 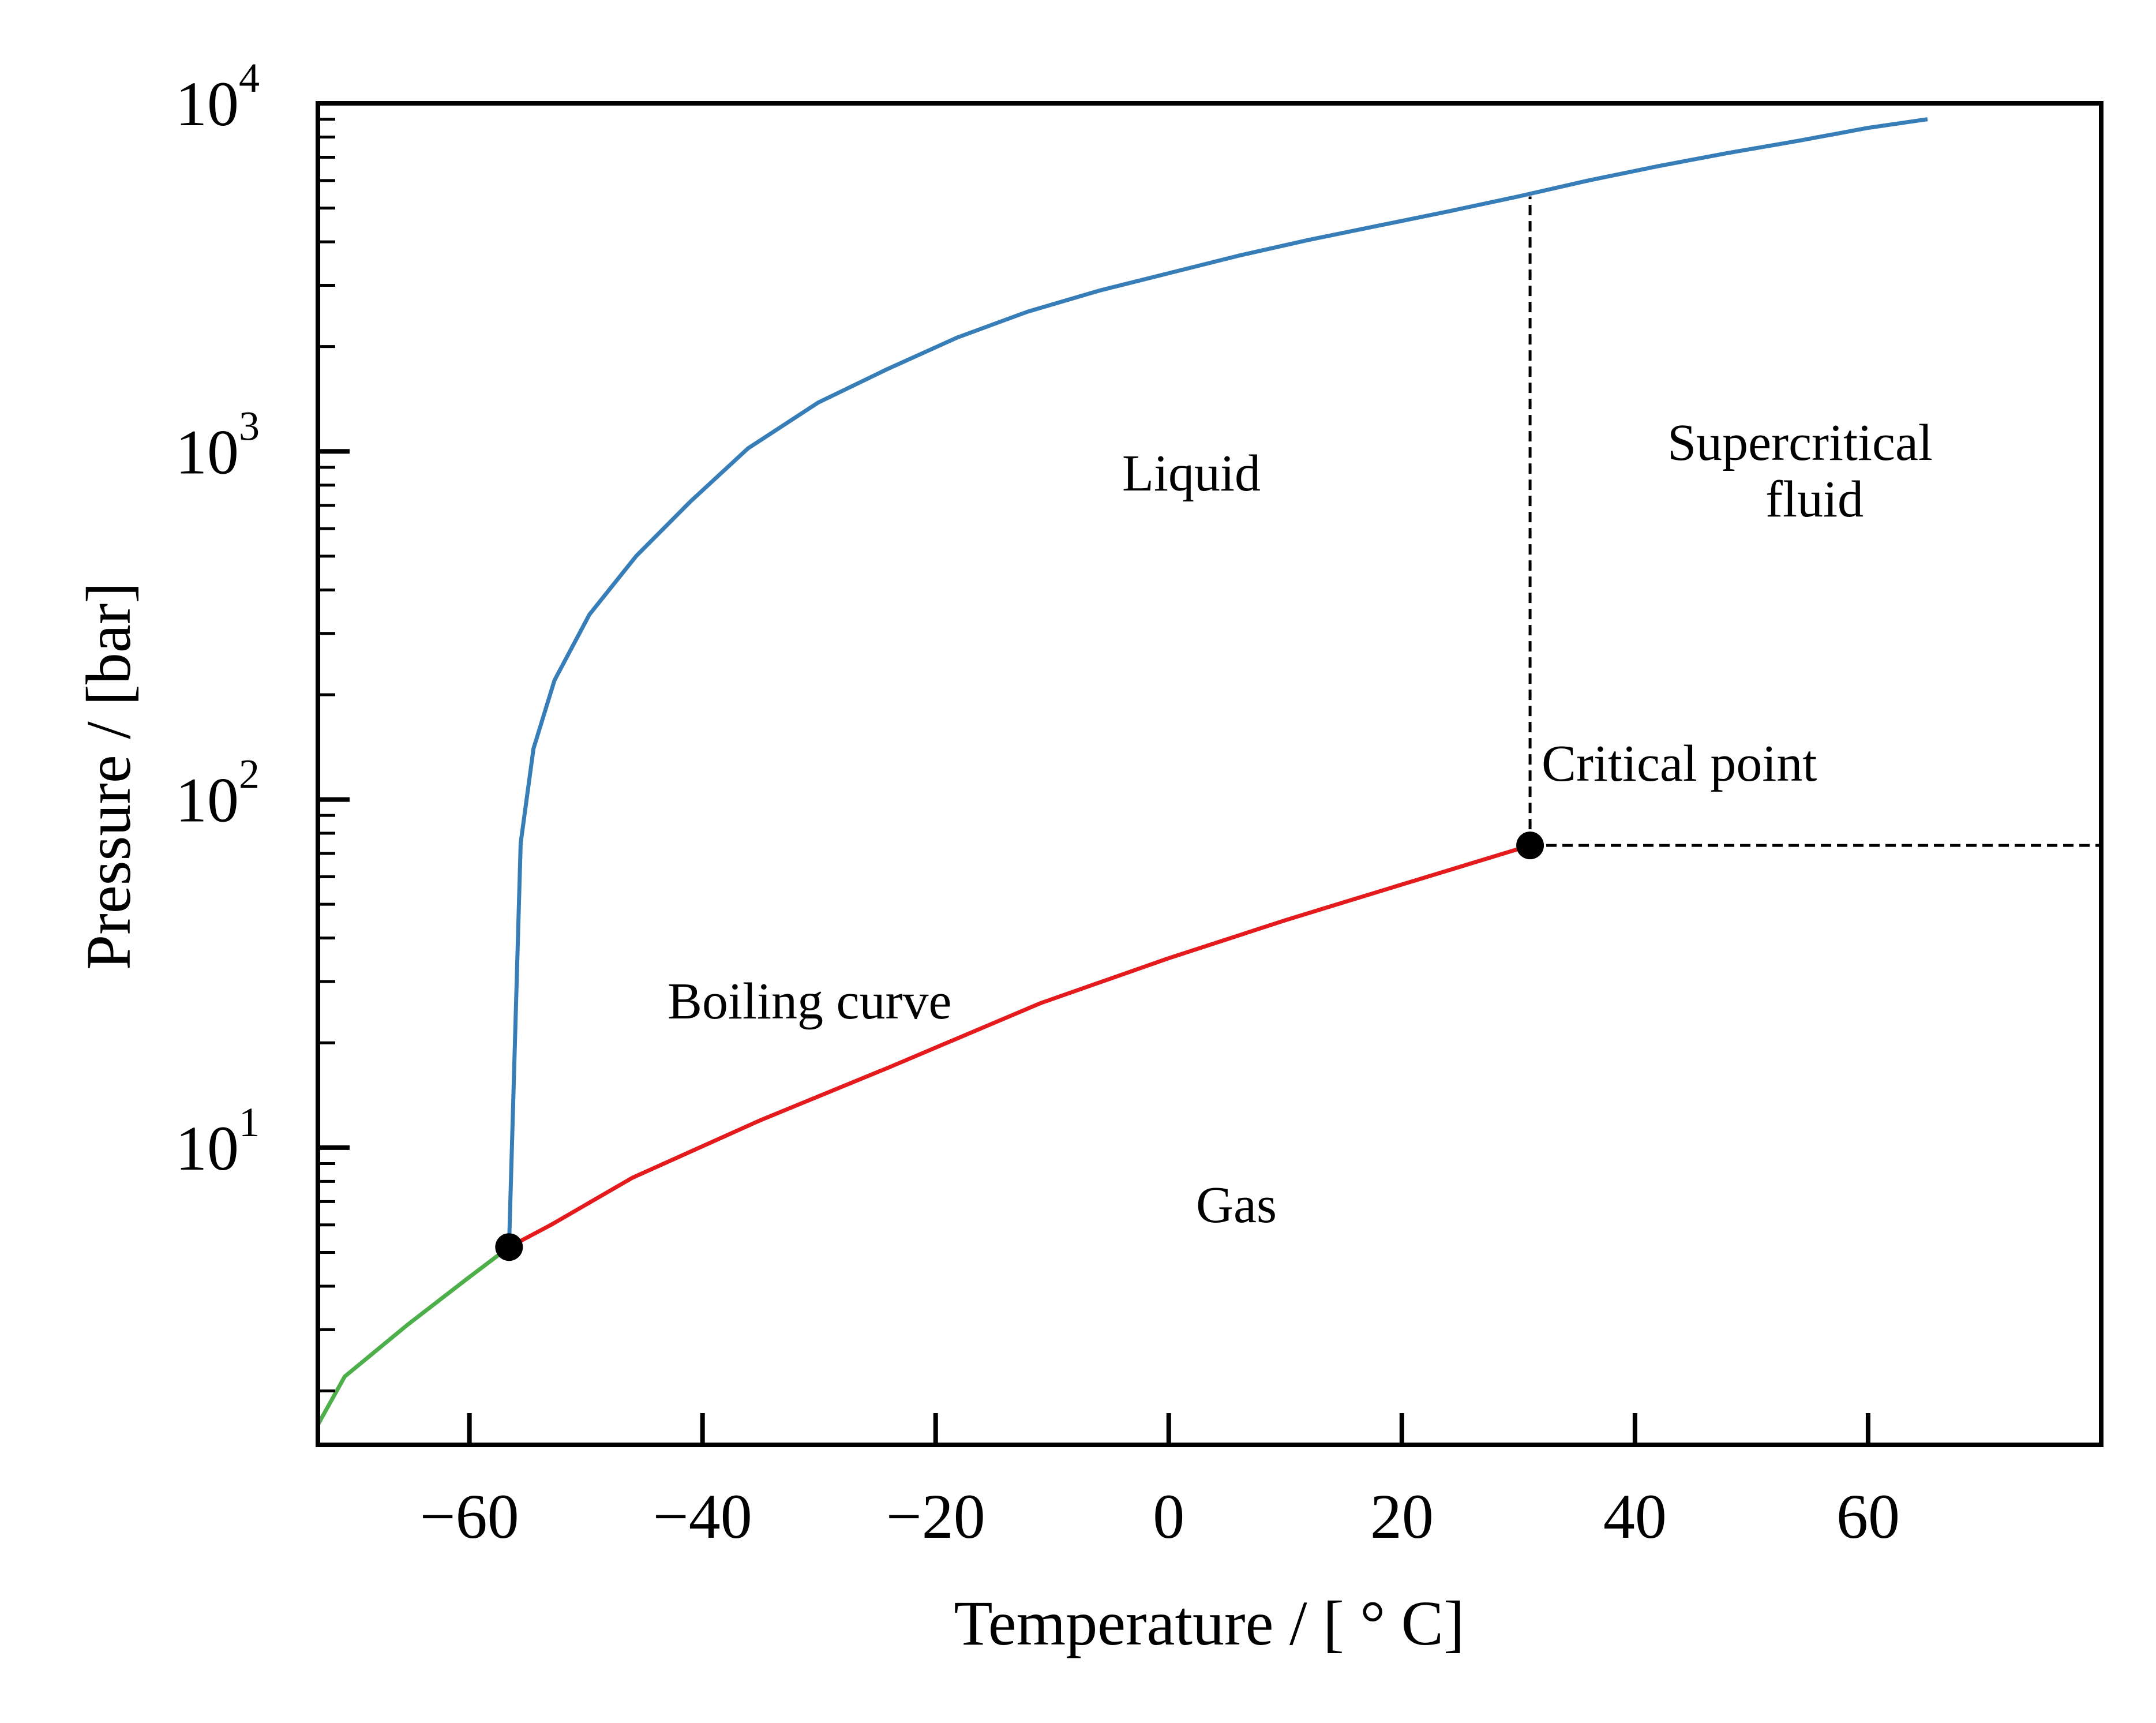 What do you see at coordinates (327, 756) in the screenshot?
I see `y-minor-ticks` at bounding box center [327, 756].